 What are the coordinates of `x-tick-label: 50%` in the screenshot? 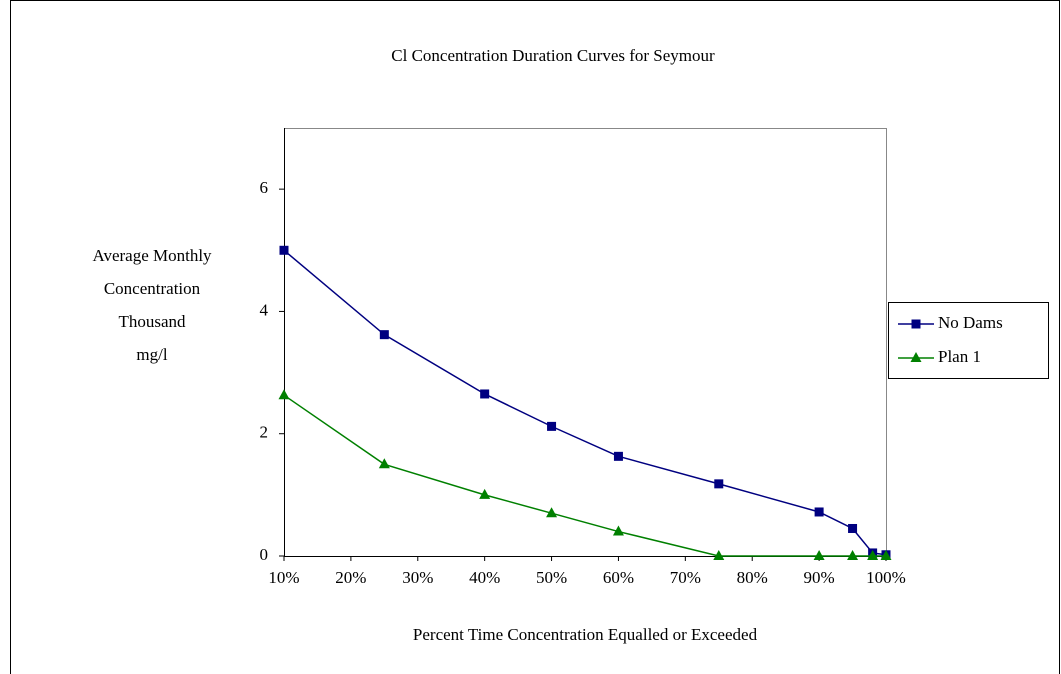 It's located at (551, 577).